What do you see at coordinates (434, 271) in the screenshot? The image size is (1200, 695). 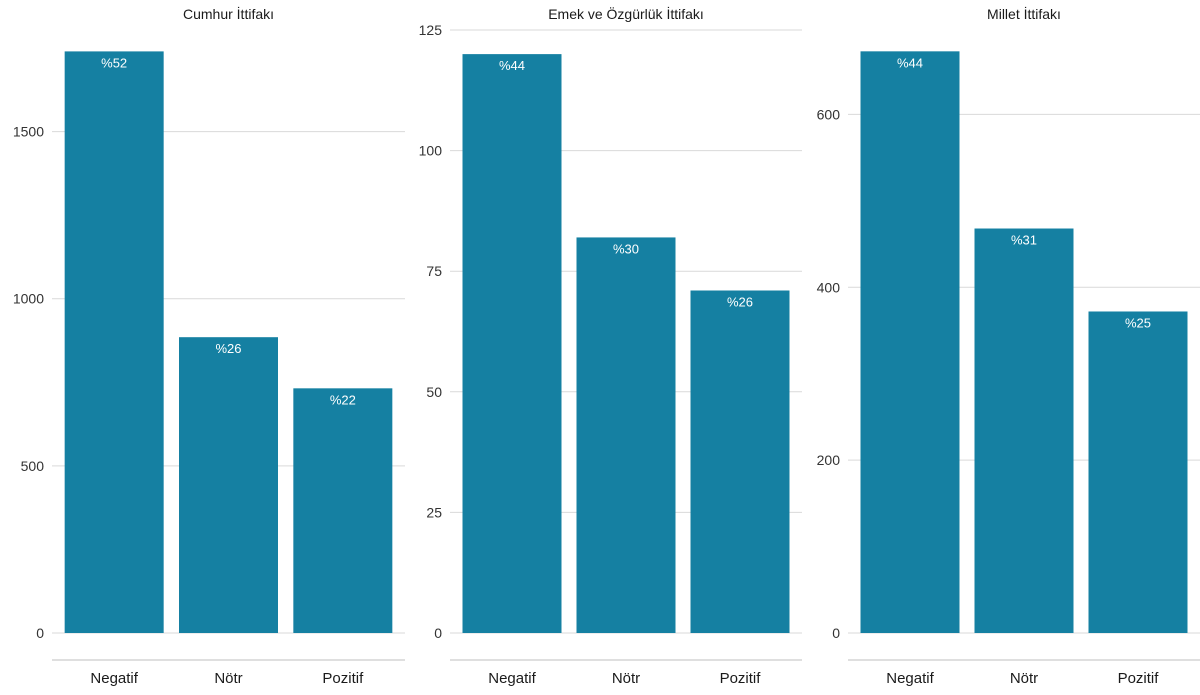 I see `y-tick-label: 75` at bounding box center [434, 271].